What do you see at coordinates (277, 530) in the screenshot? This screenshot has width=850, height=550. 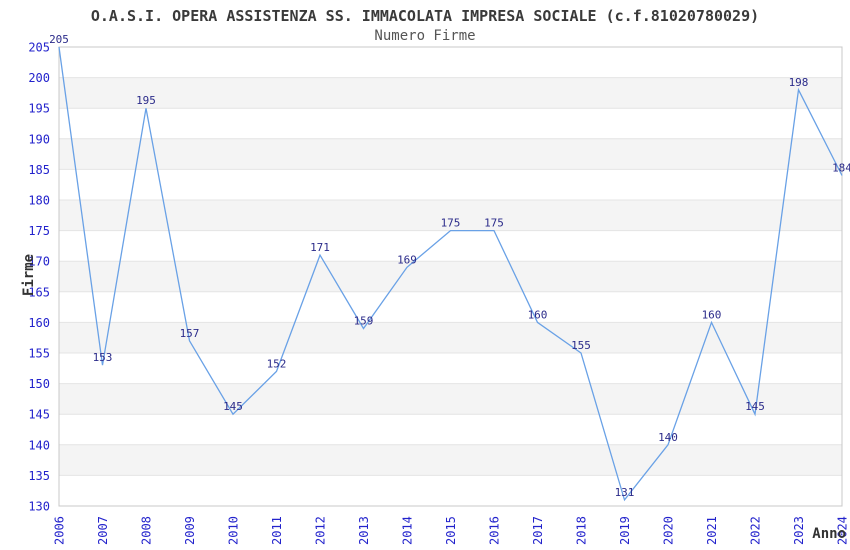 I see `x-tick-label: 2011` at bounding box center [277, 530].